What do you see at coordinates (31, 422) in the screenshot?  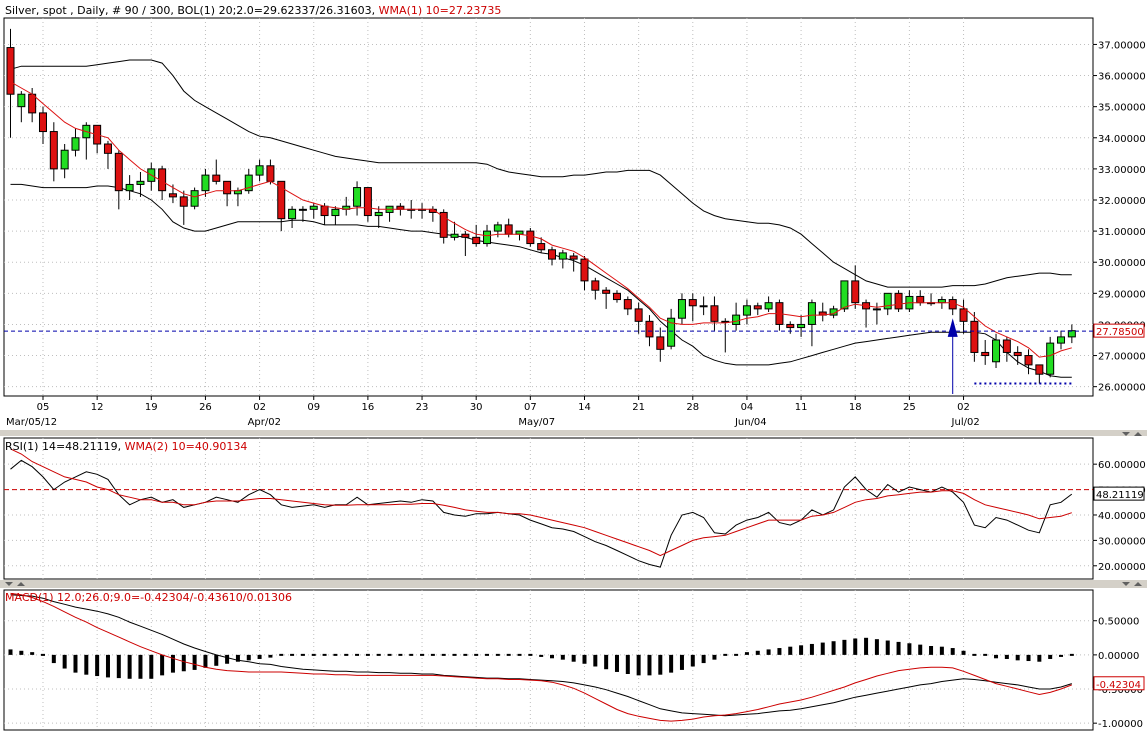 I see `x-month-label: Mar/05/12` at bounding box center [31, 422].